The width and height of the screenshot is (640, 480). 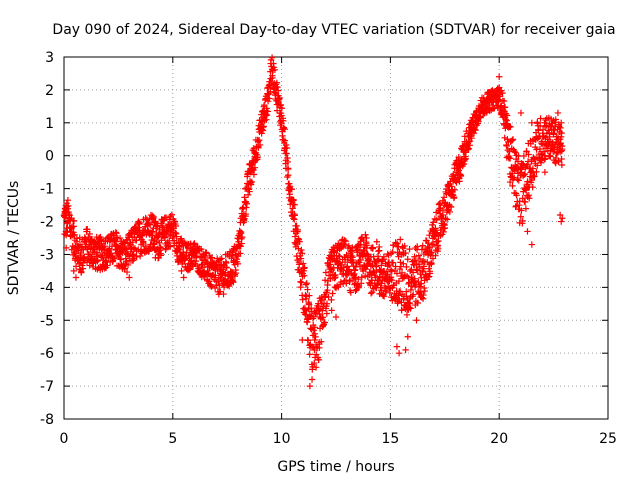 I want to click on y-tick-label: 1, so click(x=49, y=124).